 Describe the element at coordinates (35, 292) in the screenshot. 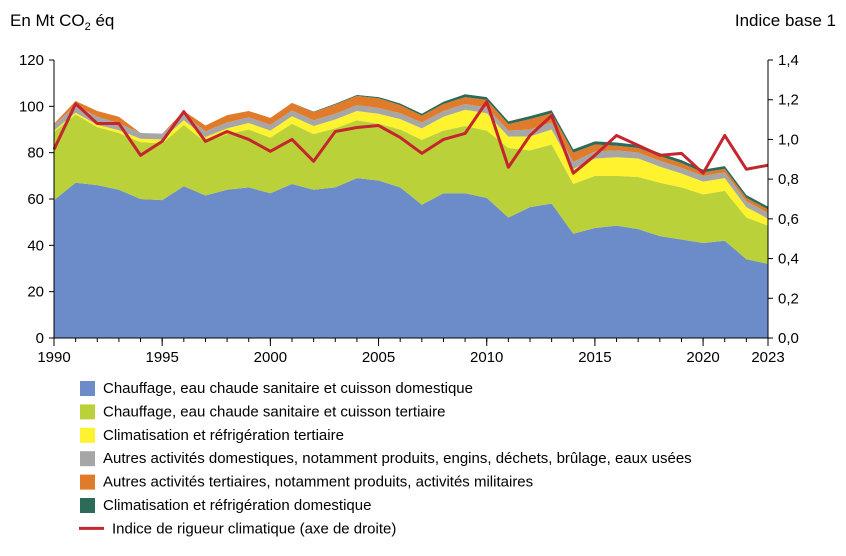

I see `left-tick-label: 20` at that location.